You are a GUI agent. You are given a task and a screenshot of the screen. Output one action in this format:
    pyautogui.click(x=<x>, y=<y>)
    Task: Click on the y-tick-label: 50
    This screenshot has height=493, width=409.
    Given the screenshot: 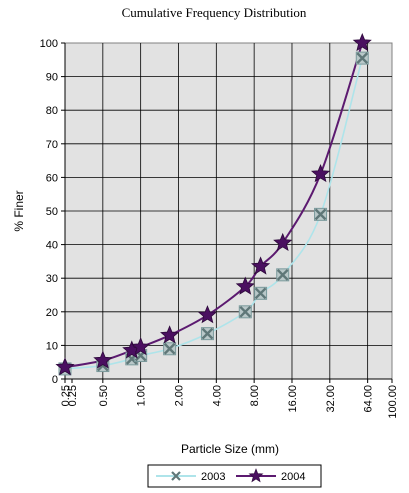 What is the action you would take?
    pyautogui.click(x=52, y=212)
    